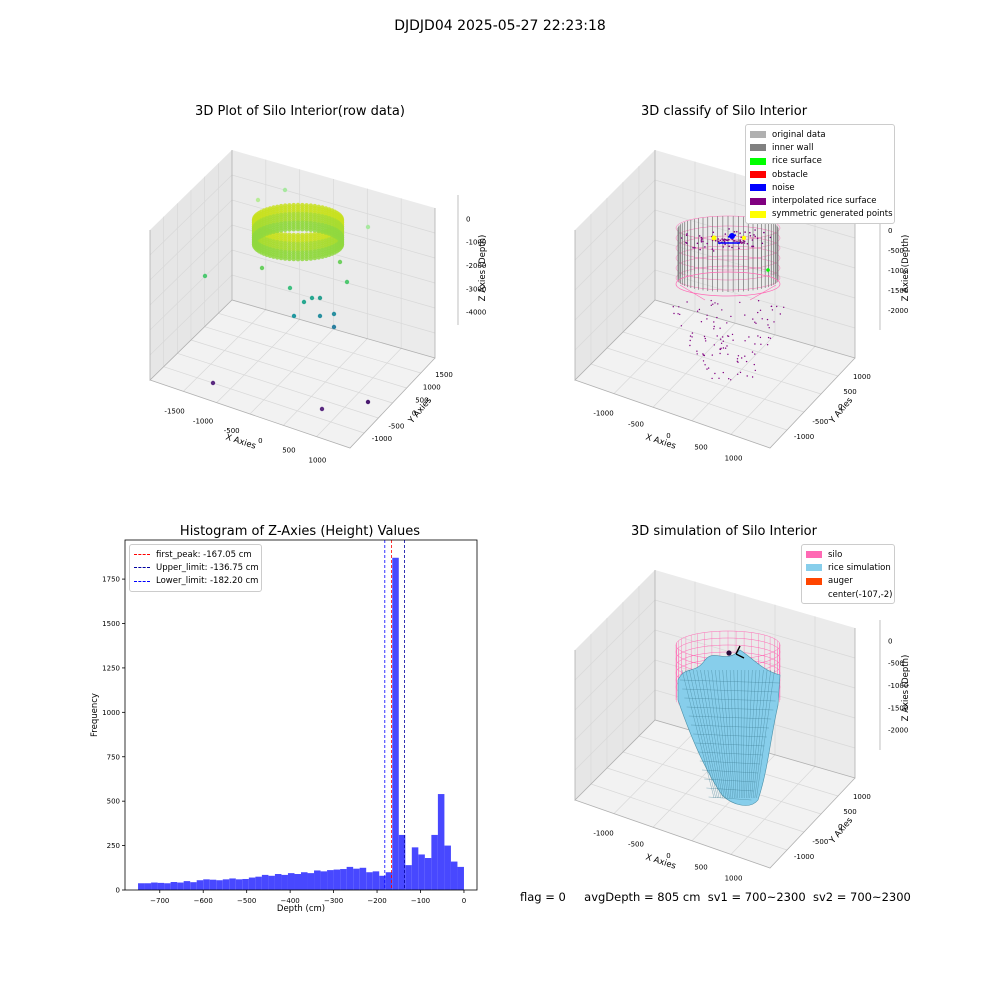 Image resolution: width=1000 pixels, height=1000 pixels. Describe the element at coordinates (847, 554) in the screenshot. I see `legend-item: silo` at that location.